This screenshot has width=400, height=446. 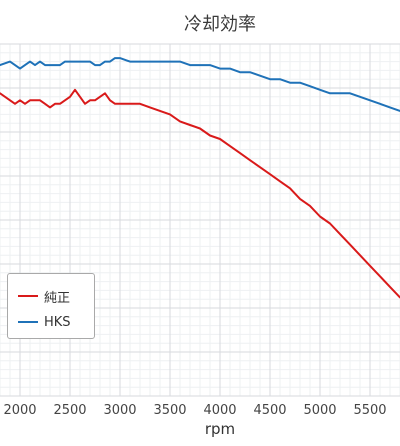 I want to click on x-tick-label: 3500, so click(x=169, y=410).